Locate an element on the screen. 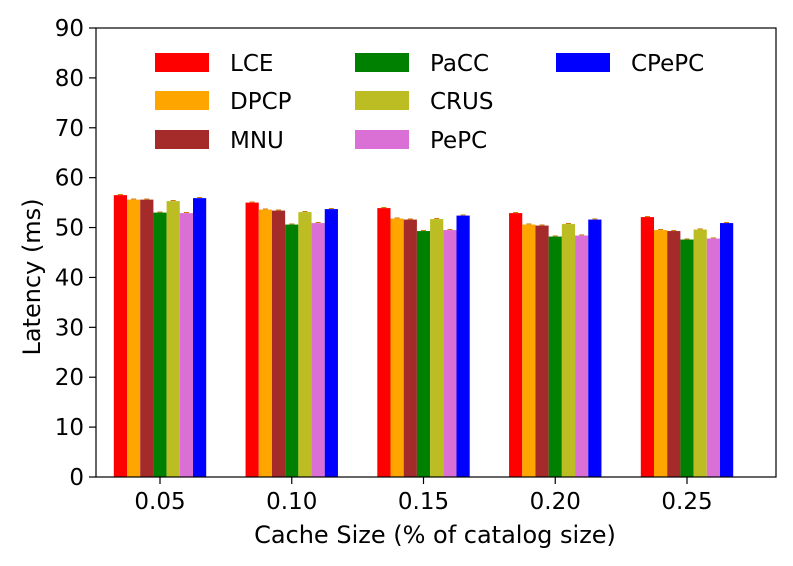 The width and height of the screenshot is (793, 566). bar-mnu-0.05 is located at coordinates (147, 338).